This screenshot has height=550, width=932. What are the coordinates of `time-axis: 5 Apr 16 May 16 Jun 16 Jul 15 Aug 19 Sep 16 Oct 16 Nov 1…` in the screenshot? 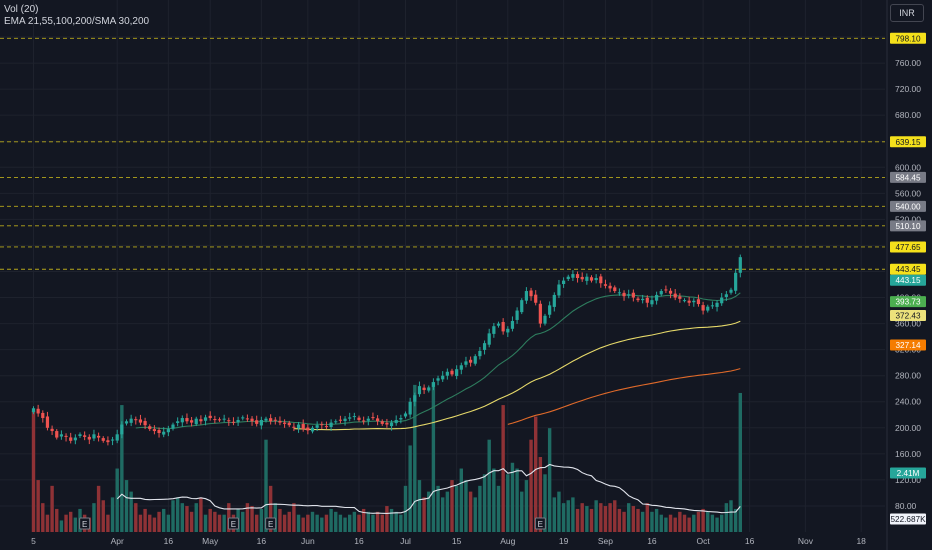 It's located at (448, 541).